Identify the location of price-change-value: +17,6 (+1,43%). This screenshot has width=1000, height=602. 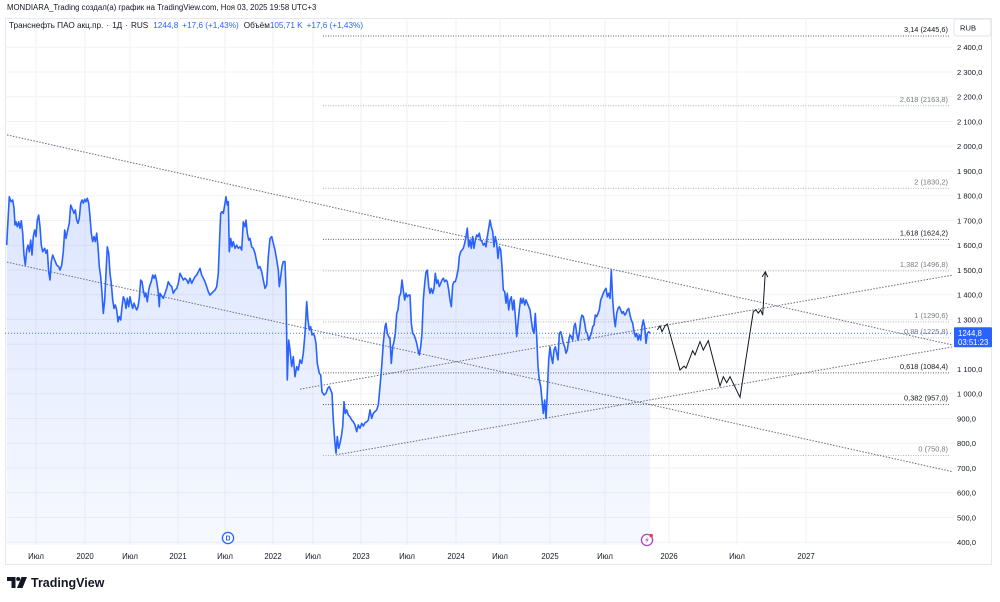
(210, 25).